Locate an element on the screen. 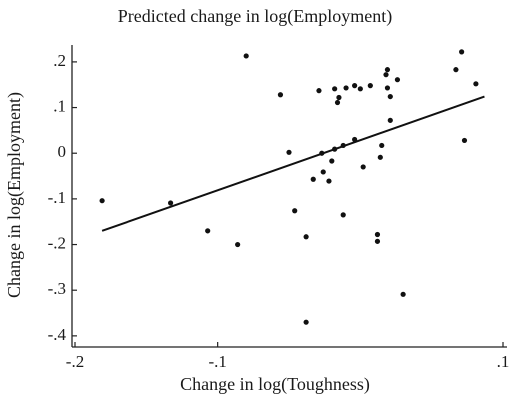  y-tick-label: 0 is located at coordinates (62, 151).